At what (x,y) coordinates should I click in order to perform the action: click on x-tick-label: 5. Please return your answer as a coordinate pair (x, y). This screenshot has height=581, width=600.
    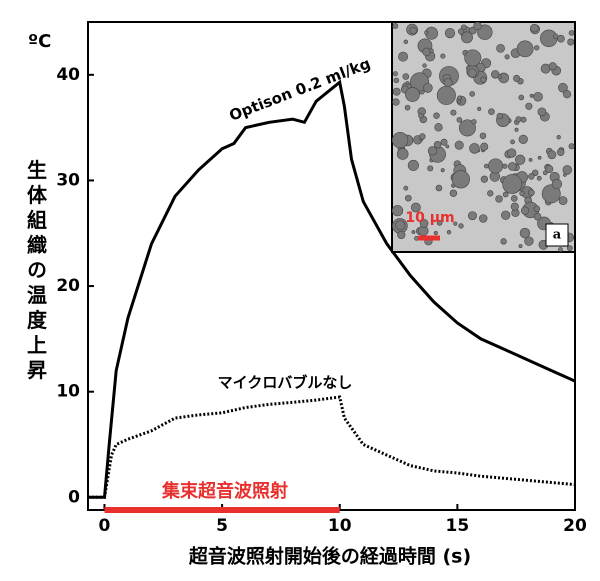
    Looking at the image, I should click on (222, 526).